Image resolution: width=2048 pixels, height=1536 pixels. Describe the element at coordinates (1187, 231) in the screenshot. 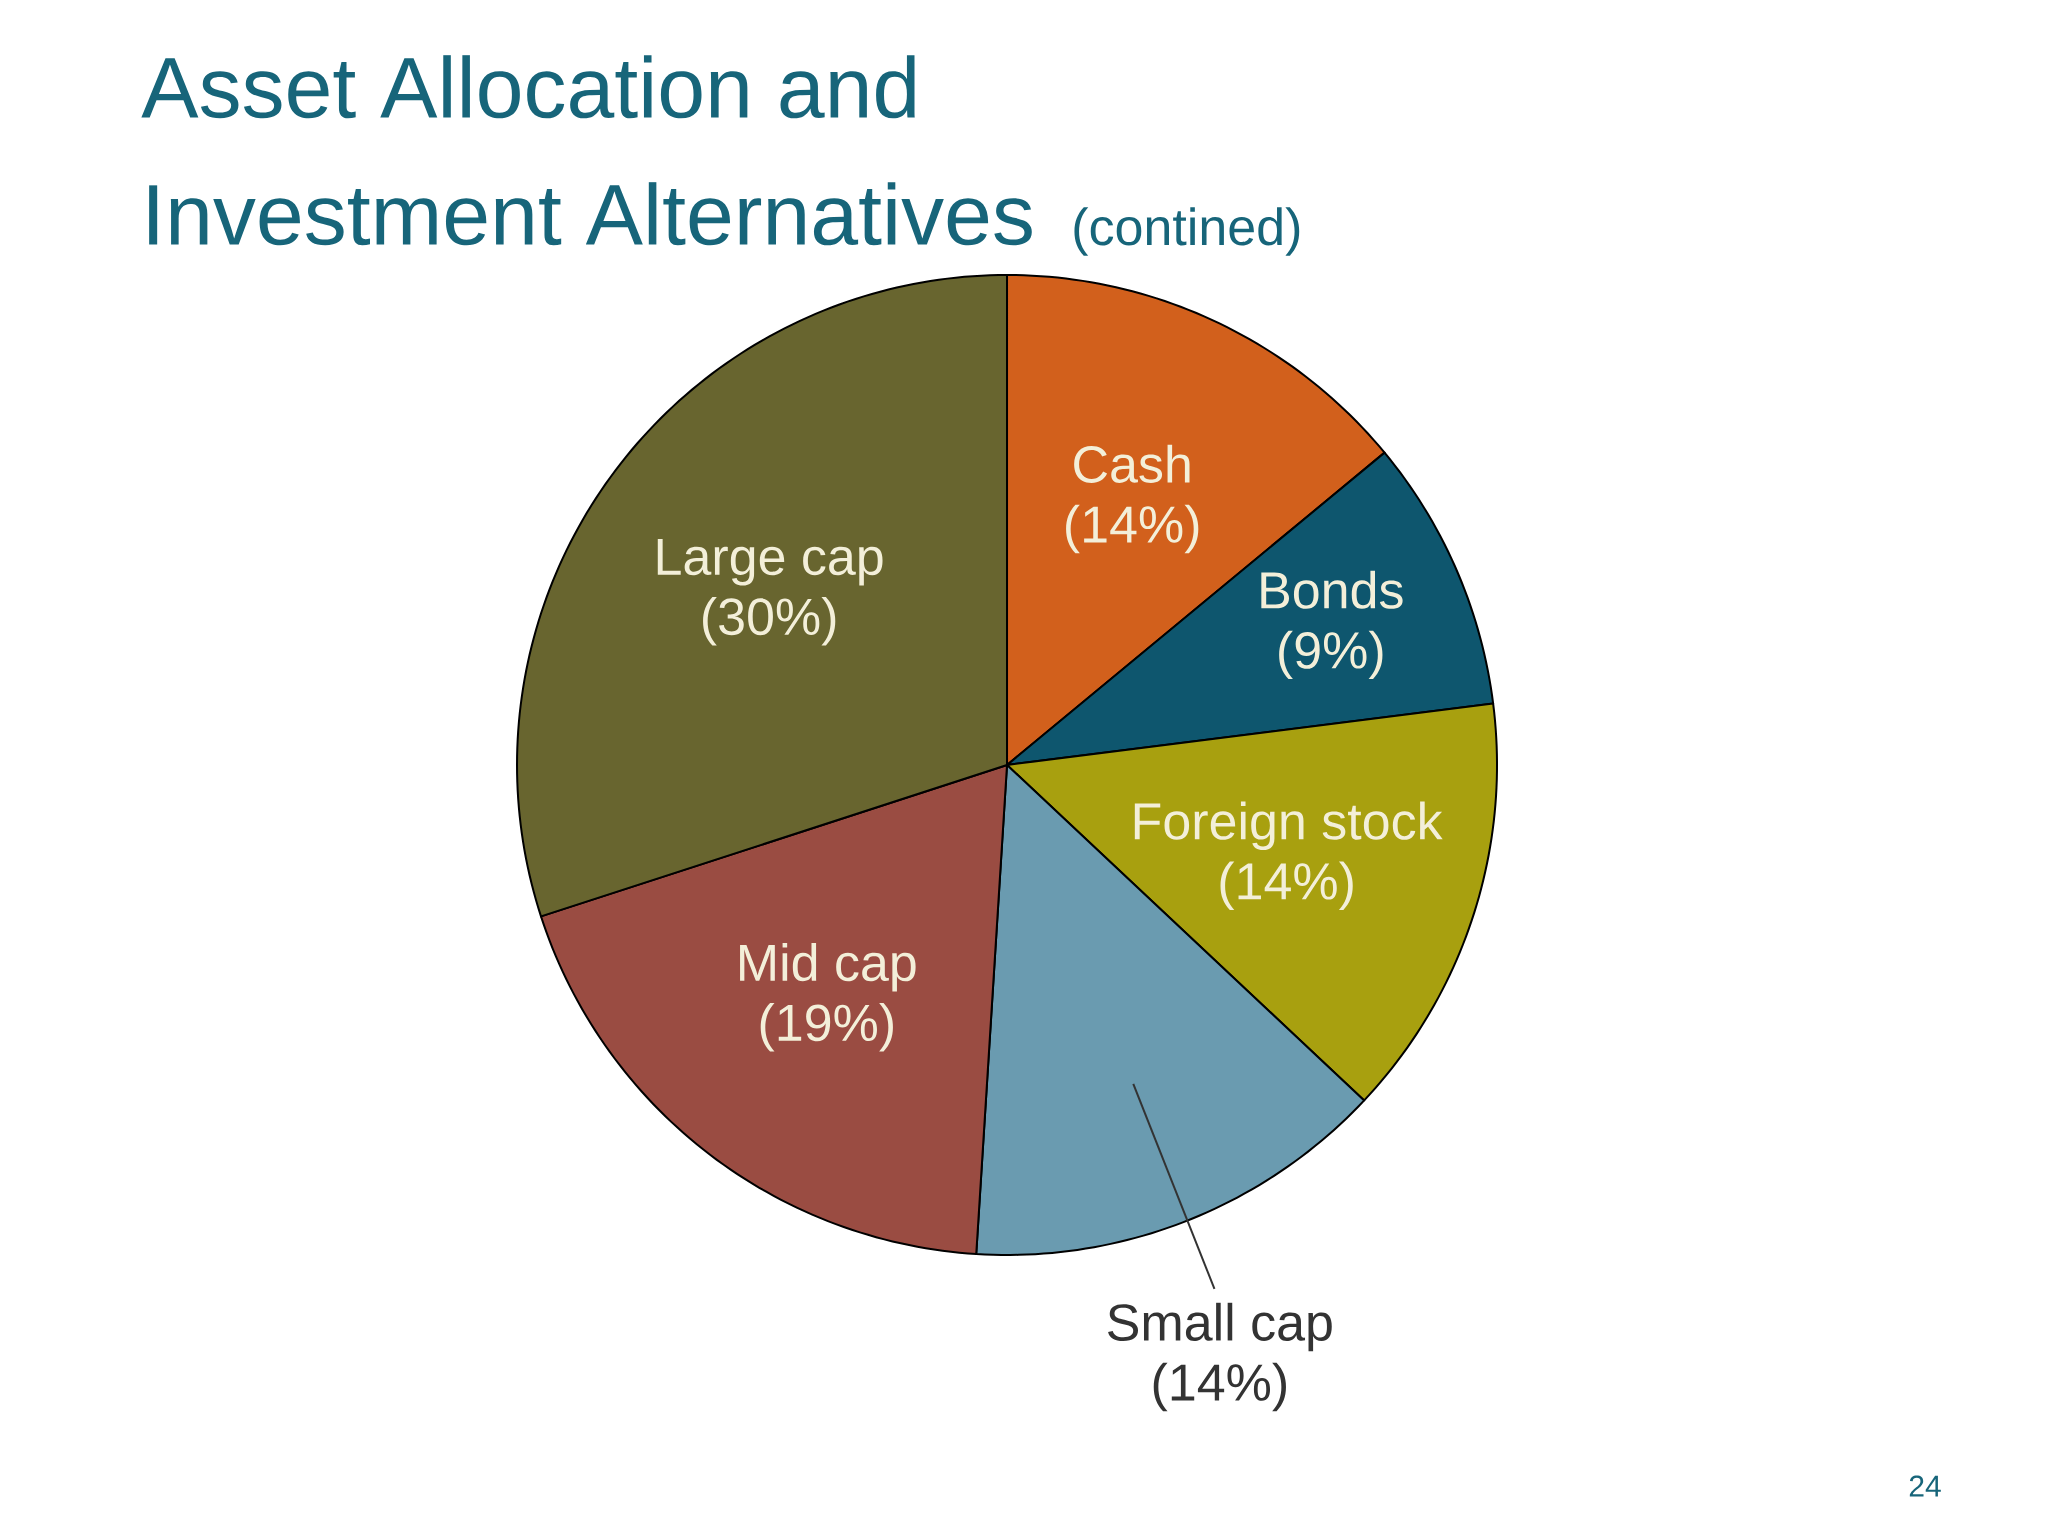

I see `chart-subtitle: (contined)` at that location.